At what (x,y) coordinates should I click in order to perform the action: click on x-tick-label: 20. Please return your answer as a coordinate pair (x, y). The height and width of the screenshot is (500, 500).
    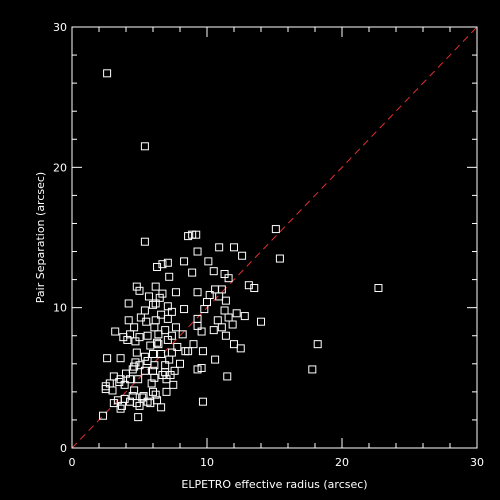
    Looking at the image, I should click on (342, 462).